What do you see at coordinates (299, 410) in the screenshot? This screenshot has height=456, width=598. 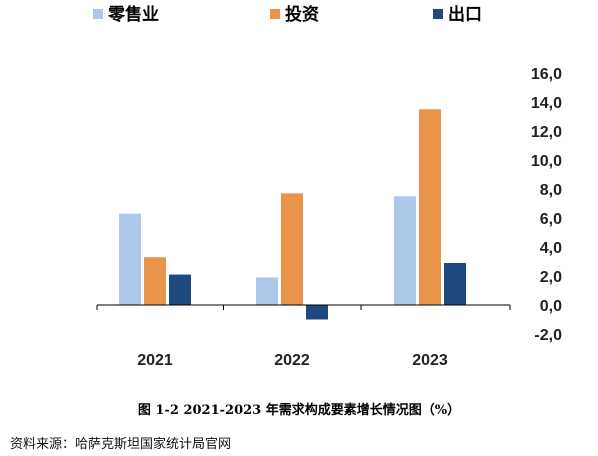 I see `figure-caption: 图 1-2 2021-2023 年需求构成要素增长情况图（%）` at bounding box center [299, 410].